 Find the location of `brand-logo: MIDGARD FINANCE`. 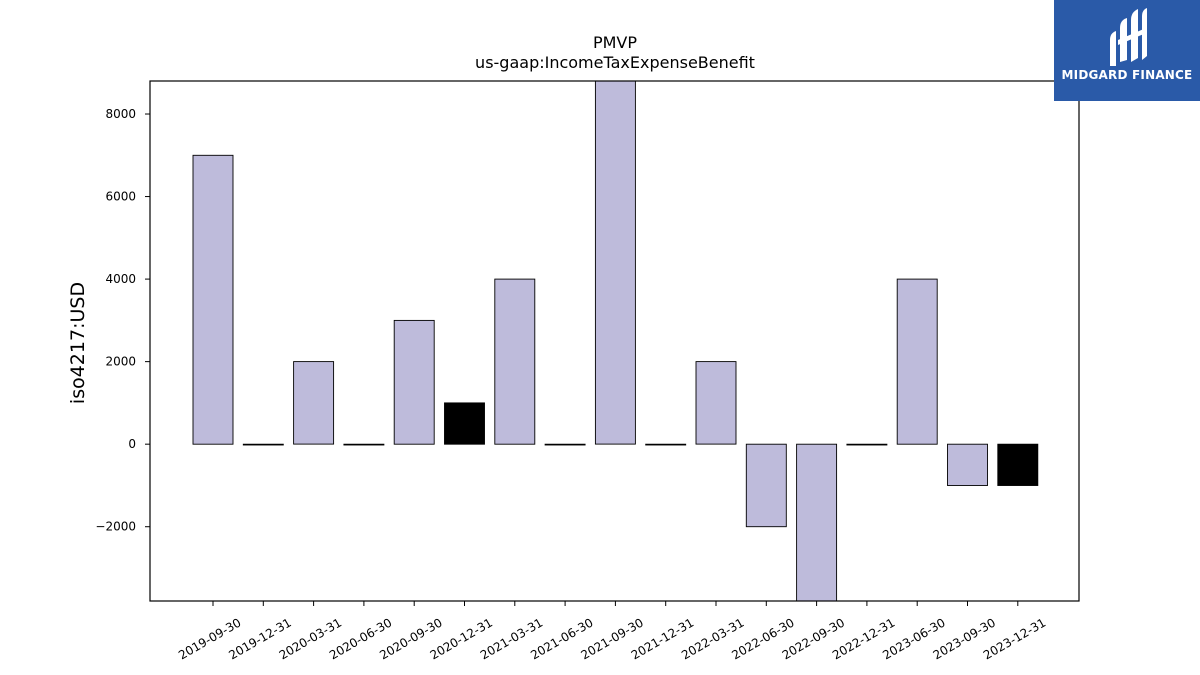

brand-logo: MIDGARD FINANCE is located at coordinates (1127, 50).